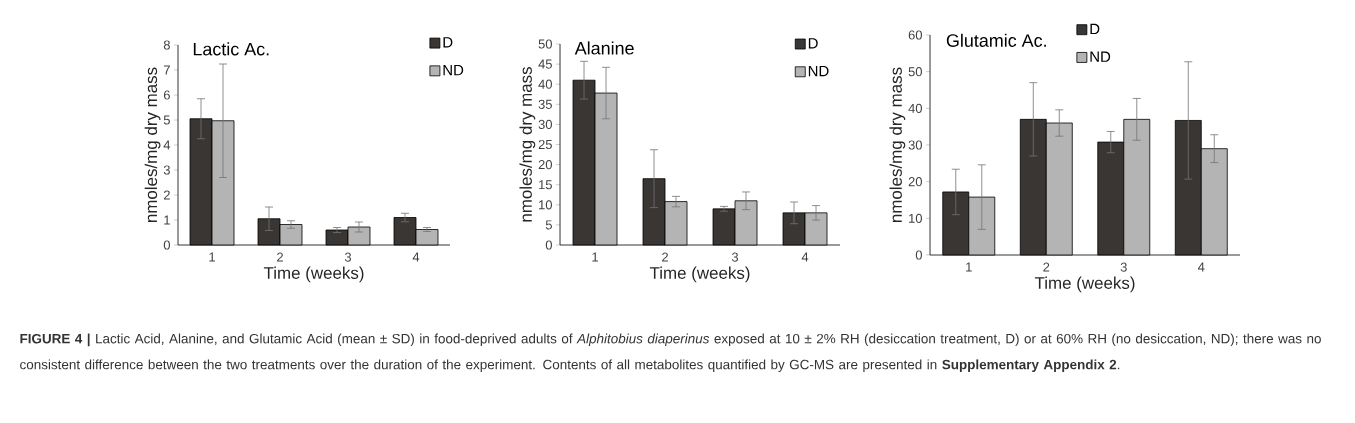 The width and height of the screenshot is (1355, 423). Describe the element at coordinates (166, 70) in the screenshot. I see `y-tick-label: 7` at that location.